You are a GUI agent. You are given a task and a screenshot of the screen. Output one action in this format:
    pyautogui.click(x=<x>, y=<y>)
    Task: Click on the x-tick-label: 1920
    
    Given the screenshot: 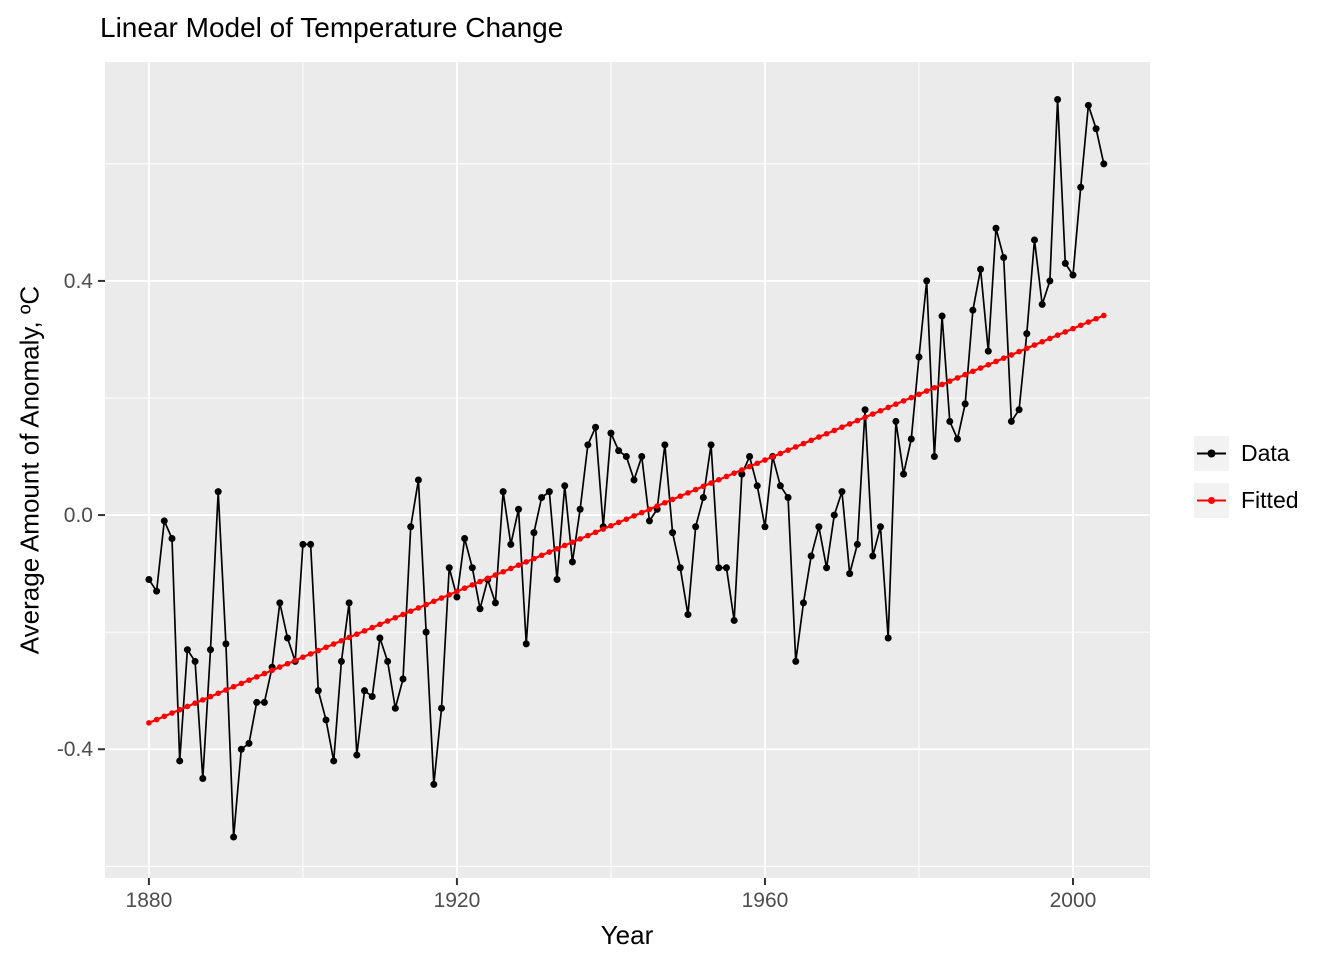 What is the action you would take?
    pyautogui.click(x=457, y=900)
    